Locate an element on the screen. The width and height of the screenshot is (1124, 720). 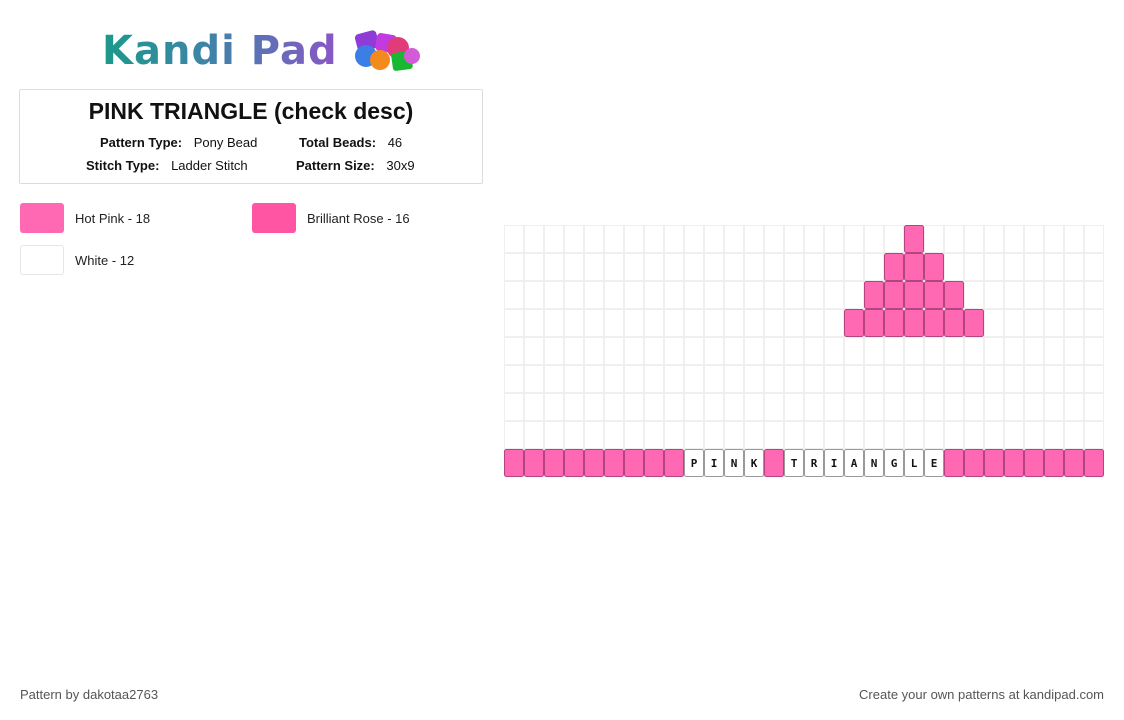
stitch-type-value: Ladder Stitch is located at coordinates (209, 165).